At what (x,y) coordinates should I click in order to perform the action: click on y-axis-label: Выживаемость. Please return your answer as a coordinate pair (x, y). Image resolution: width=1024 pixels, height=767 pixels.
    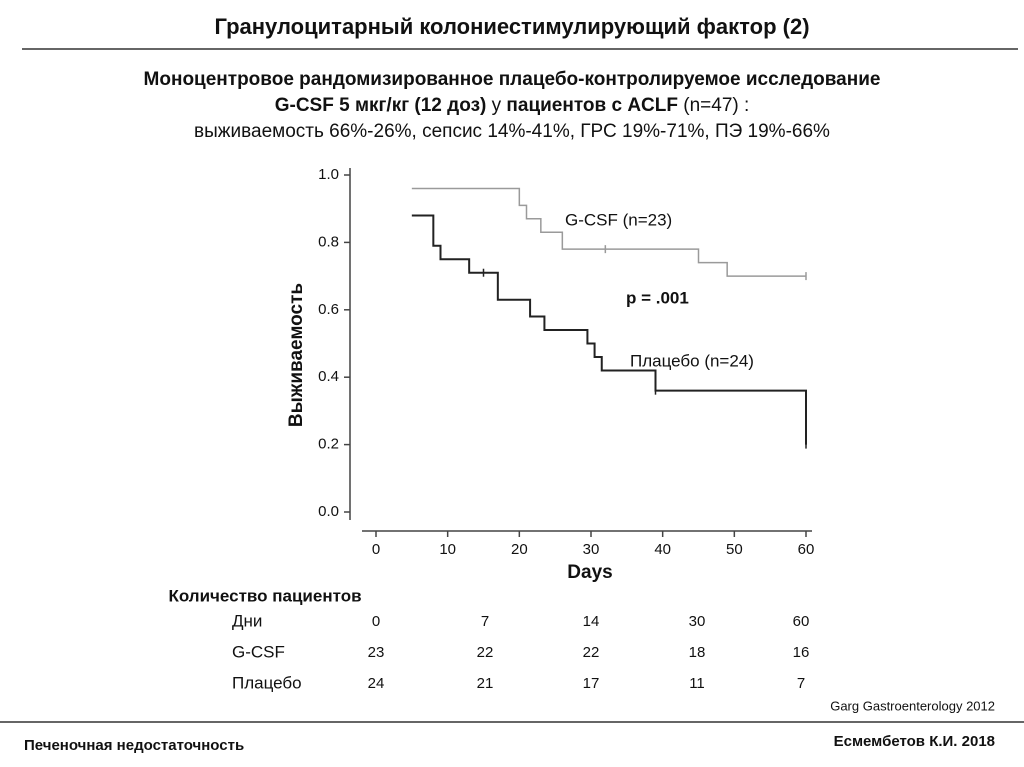
    Looking at the image, I should click on (296, 355).